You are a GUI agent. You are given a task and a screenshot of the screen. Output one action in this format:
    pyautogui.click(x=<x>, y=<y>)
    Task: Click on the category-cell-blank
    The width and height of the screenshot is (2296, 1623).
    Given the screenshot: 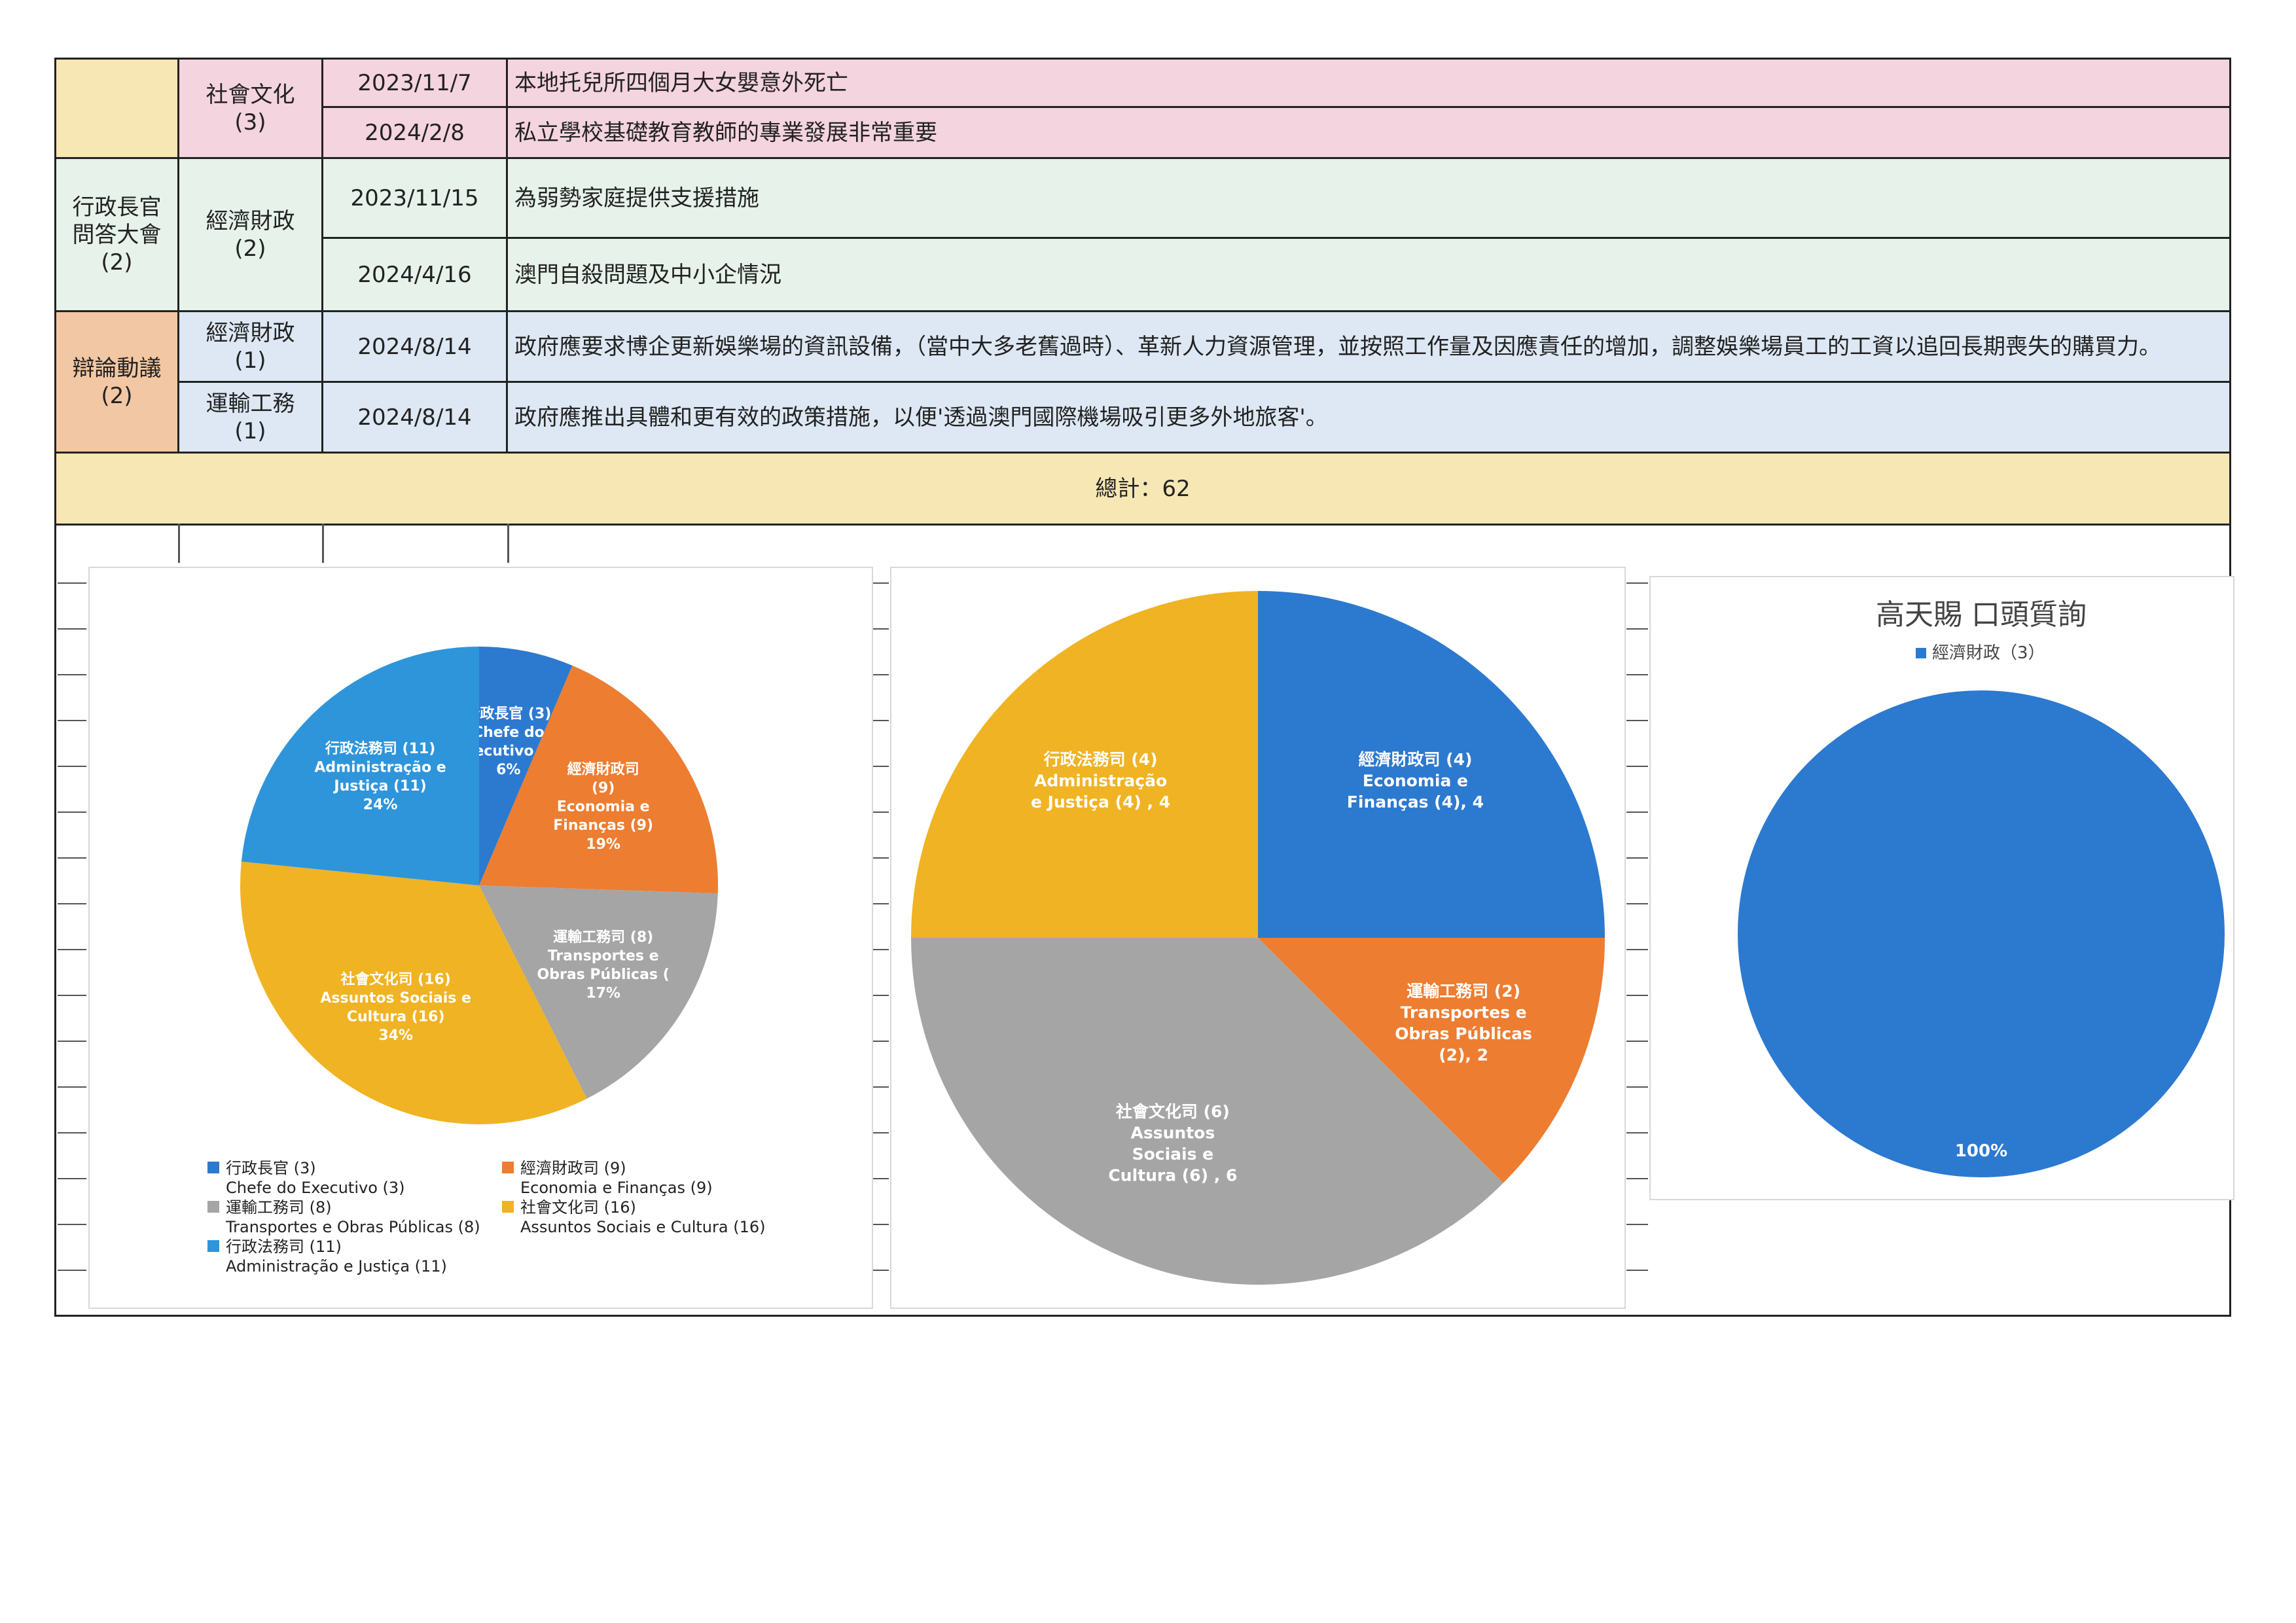 What is the action you would take?
    pyautogui.click(x=116, y=108)
    